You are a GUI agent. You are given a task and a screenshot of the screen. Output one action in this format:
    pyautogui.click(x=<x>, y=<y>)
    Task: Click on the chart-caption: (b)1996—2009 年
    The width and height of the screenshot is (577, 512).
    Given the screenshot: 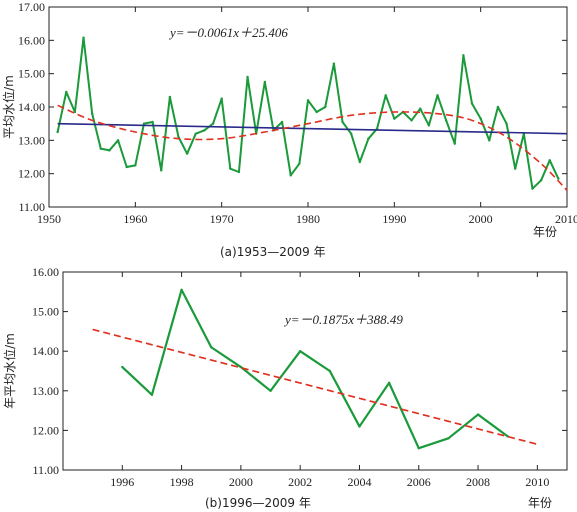 What is the action you would take?
    pyautogui.click(x=258, y=503)
    